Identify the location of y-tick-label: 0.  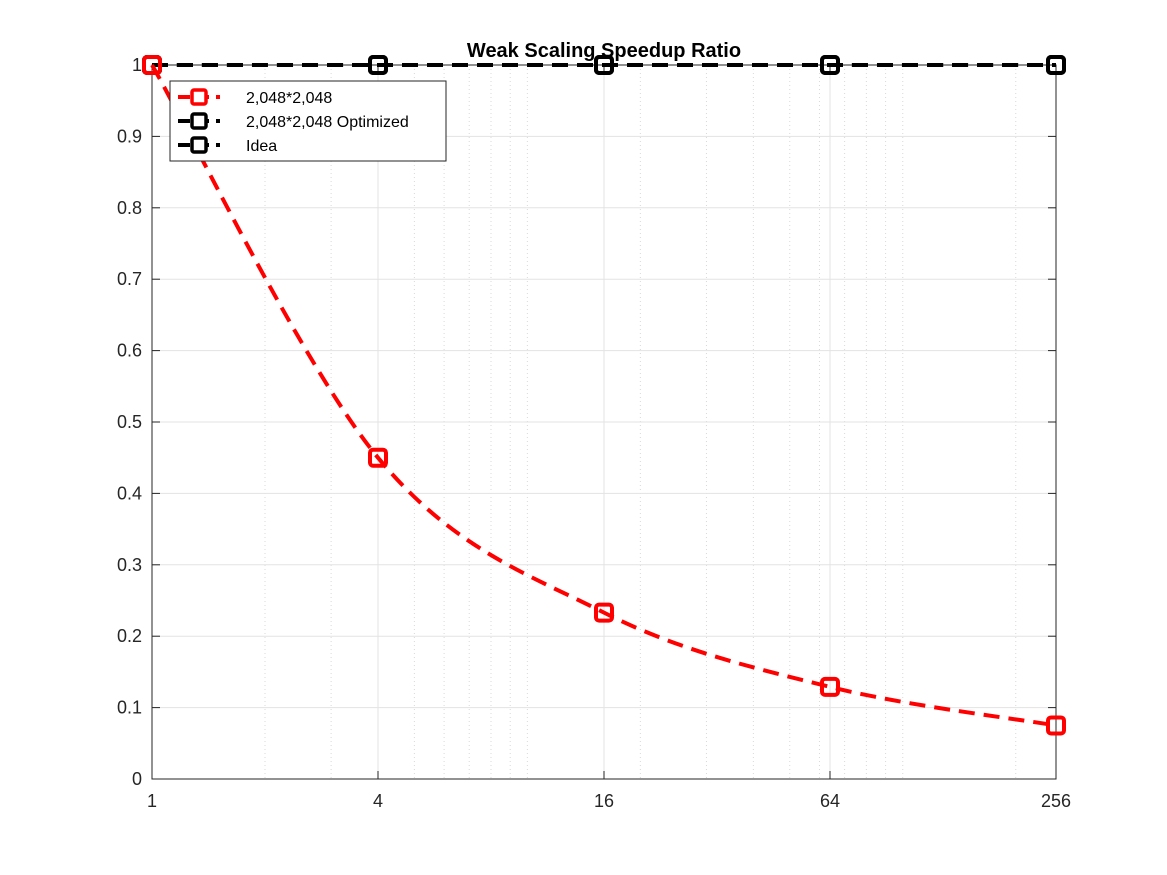
(137, 779).